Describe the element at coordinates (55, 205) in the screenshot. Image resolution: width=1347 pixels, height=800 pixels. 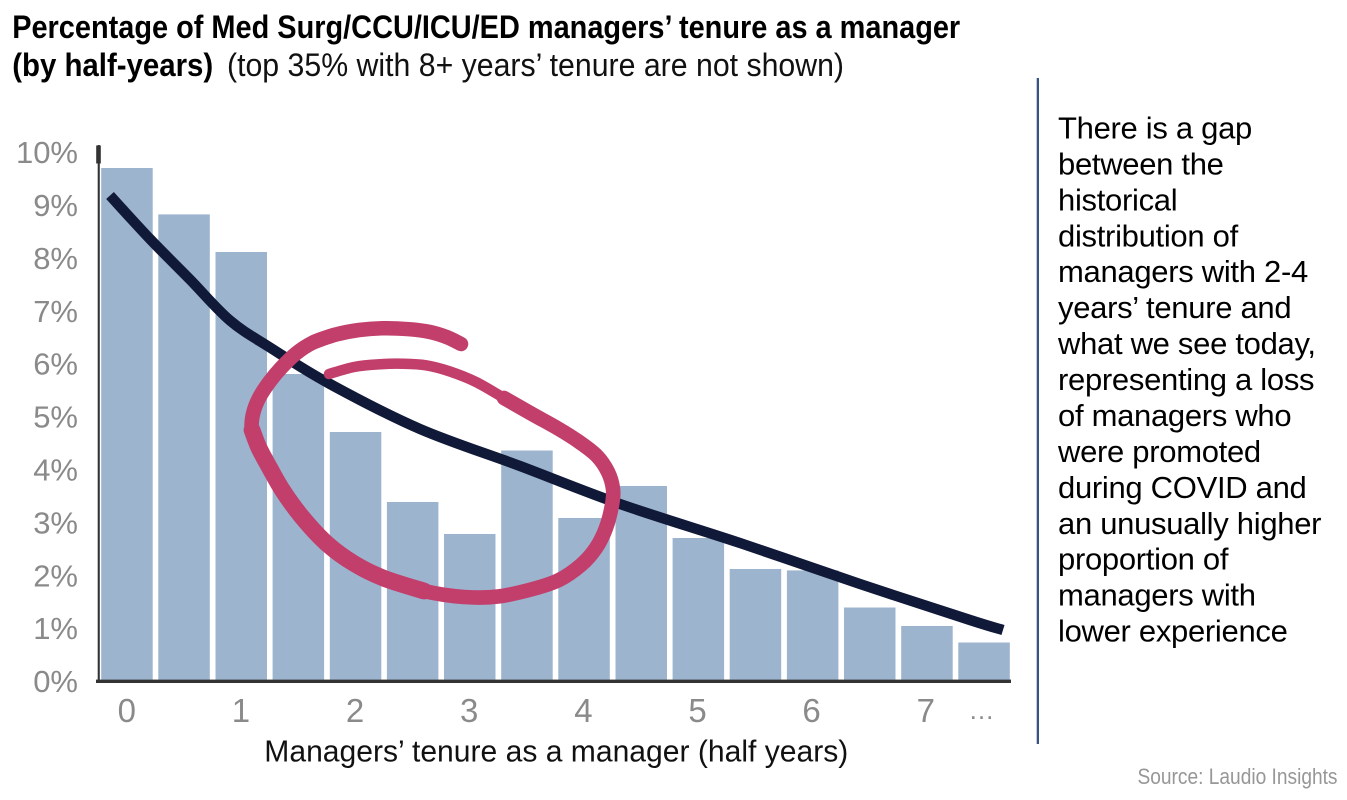
I see `svg-text: 9%` at that location.